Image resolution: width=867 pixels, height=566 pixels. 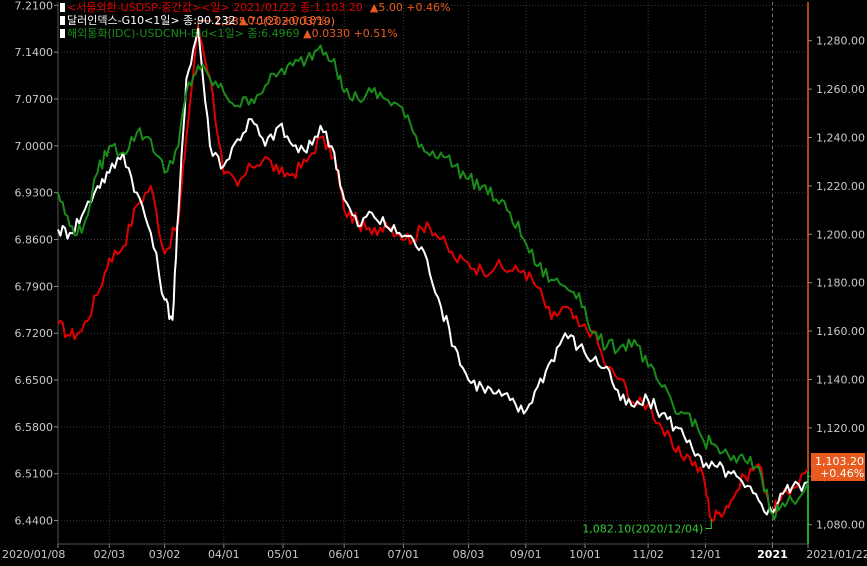 I want to click on right-tick-label: 1,260.00, so click(x=840, y=89).